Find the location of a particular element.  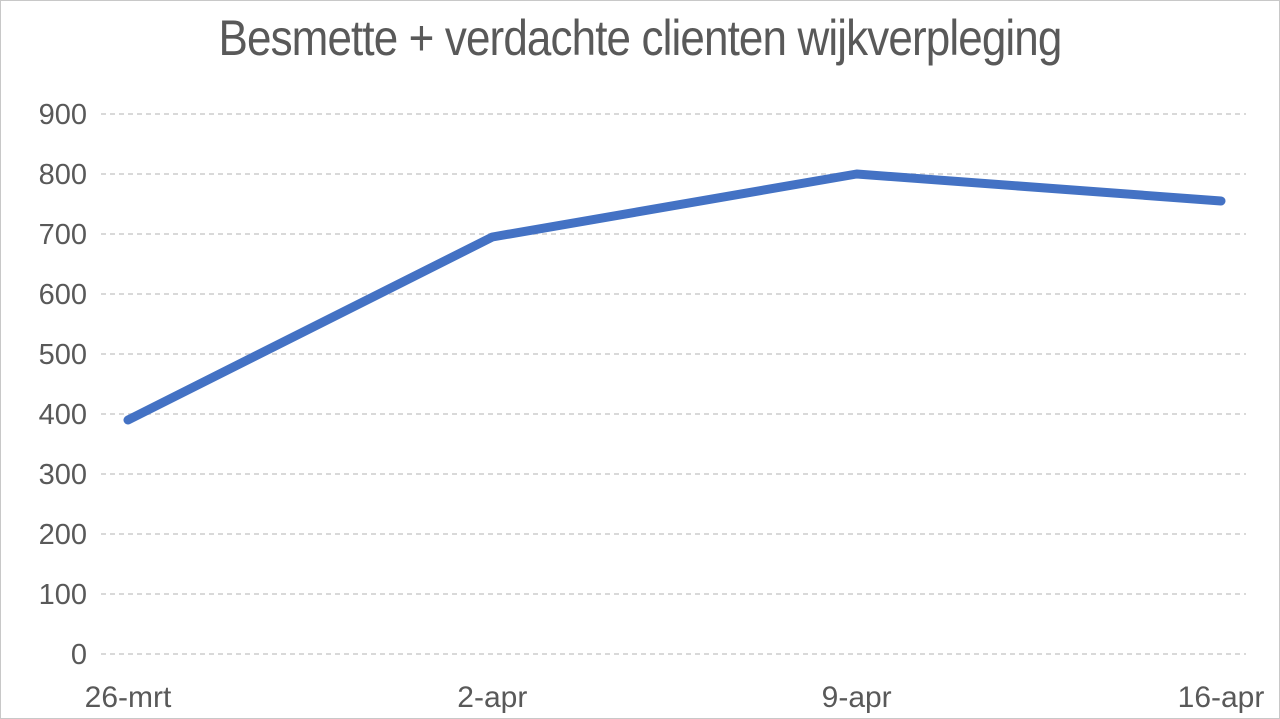

x-axis-tick-label: 2-apr is located at coordinates (492, 697).